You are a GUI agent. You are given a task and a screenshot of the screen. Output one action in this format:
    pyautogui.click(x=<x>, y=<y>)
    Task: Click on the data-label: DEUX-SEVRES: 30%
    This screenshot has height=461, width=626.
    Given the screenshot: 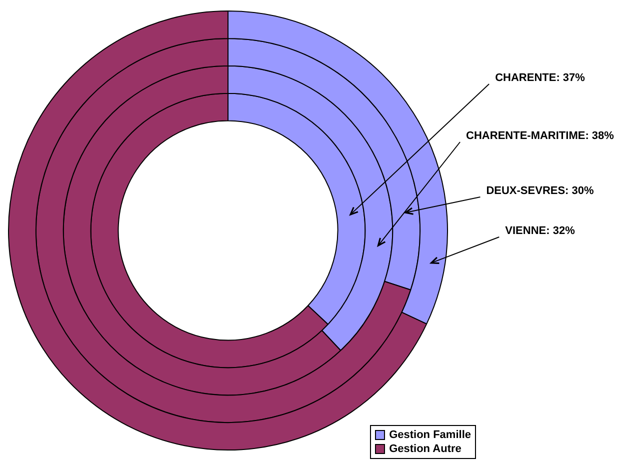 What is the action you would take?
    pyautogui.click(x=540, y=191)
    